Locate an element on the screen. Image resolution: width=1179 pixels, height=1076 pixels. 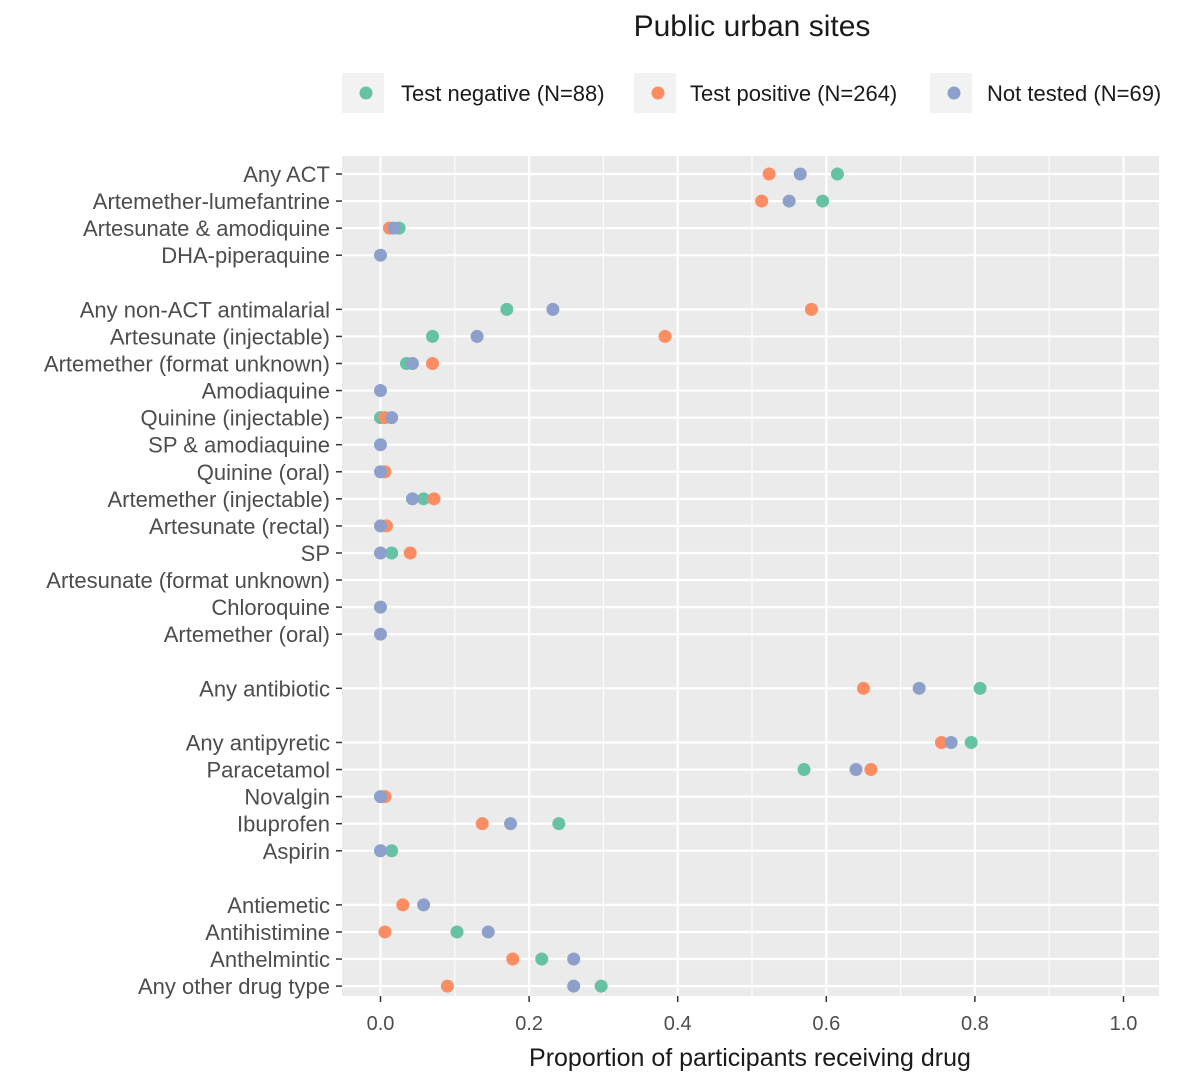
y-tick-label: Paracetamol is located at coordinates (268, 770).